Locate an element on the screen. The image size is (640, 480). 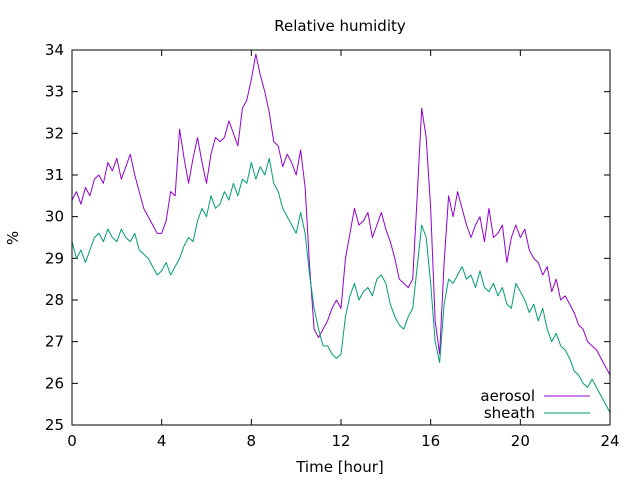
y-tick-label: 32 is located at coordinates (54, 133).